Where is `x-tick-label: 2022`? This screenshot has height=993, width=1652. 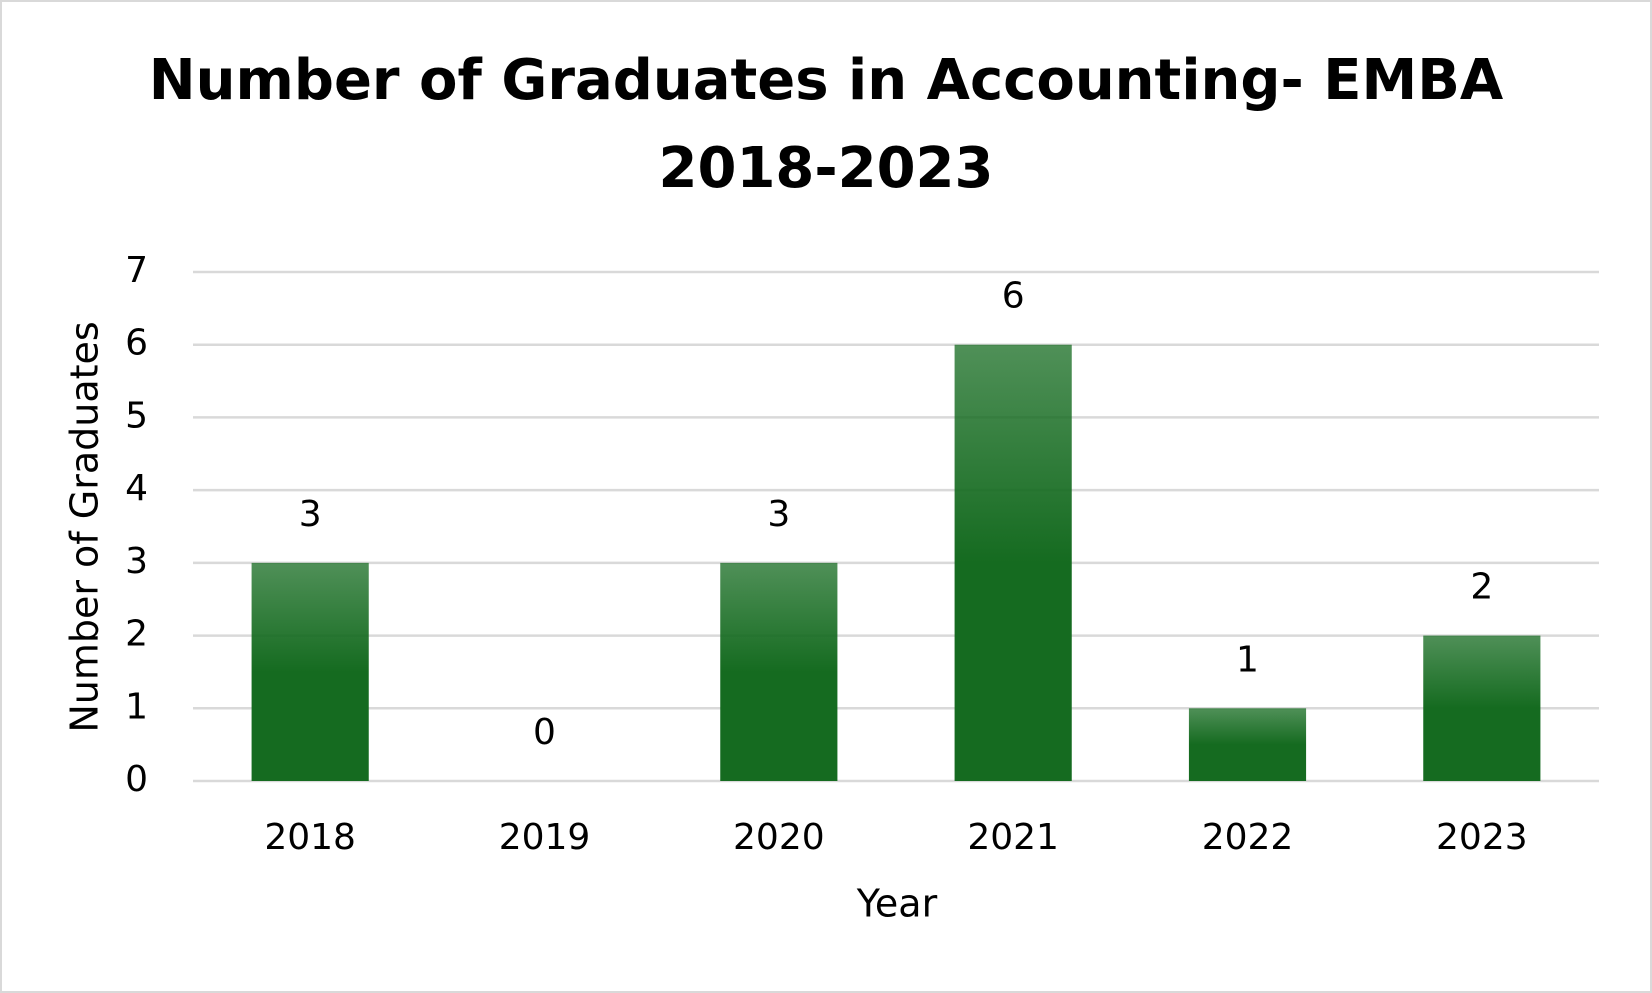 x-tick-label: 2022 is located at coordinates (1248, 837).